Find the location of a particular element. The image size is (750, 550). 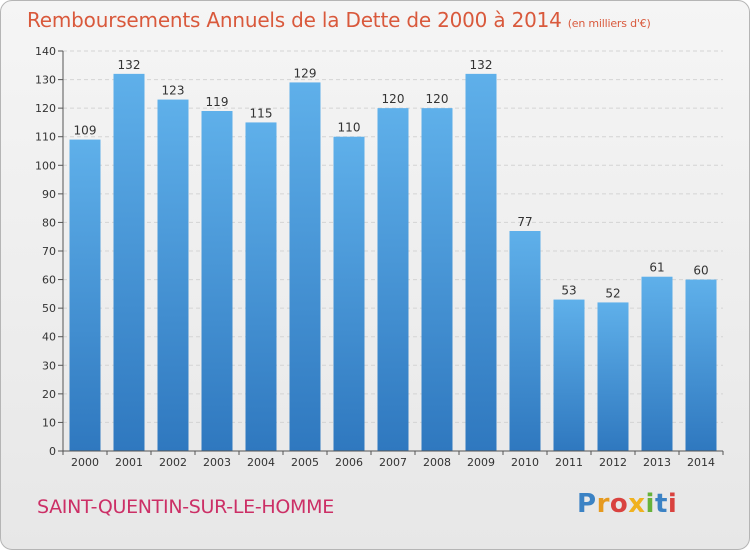

logo-letter: P is located at coordinates (587, 504).